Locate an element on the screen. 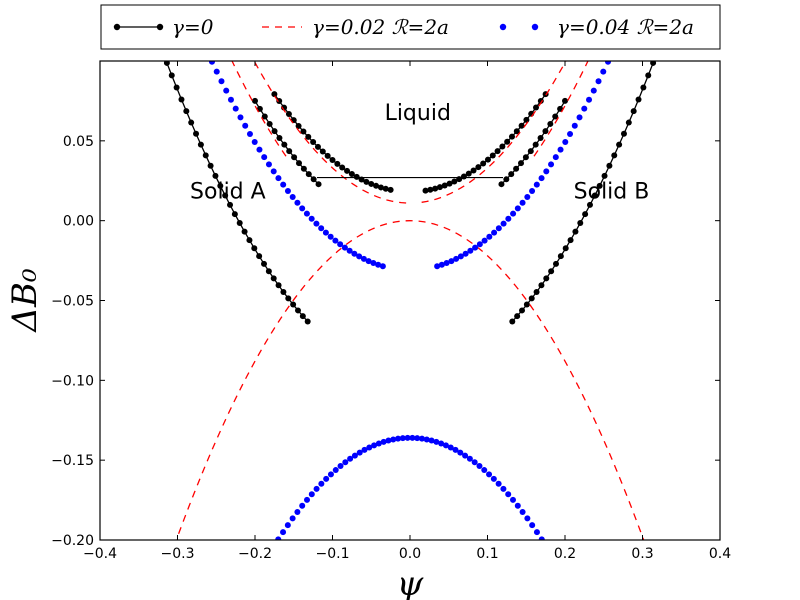  y-axis-title: ΔB₀ is located at coordinates (25, 301).